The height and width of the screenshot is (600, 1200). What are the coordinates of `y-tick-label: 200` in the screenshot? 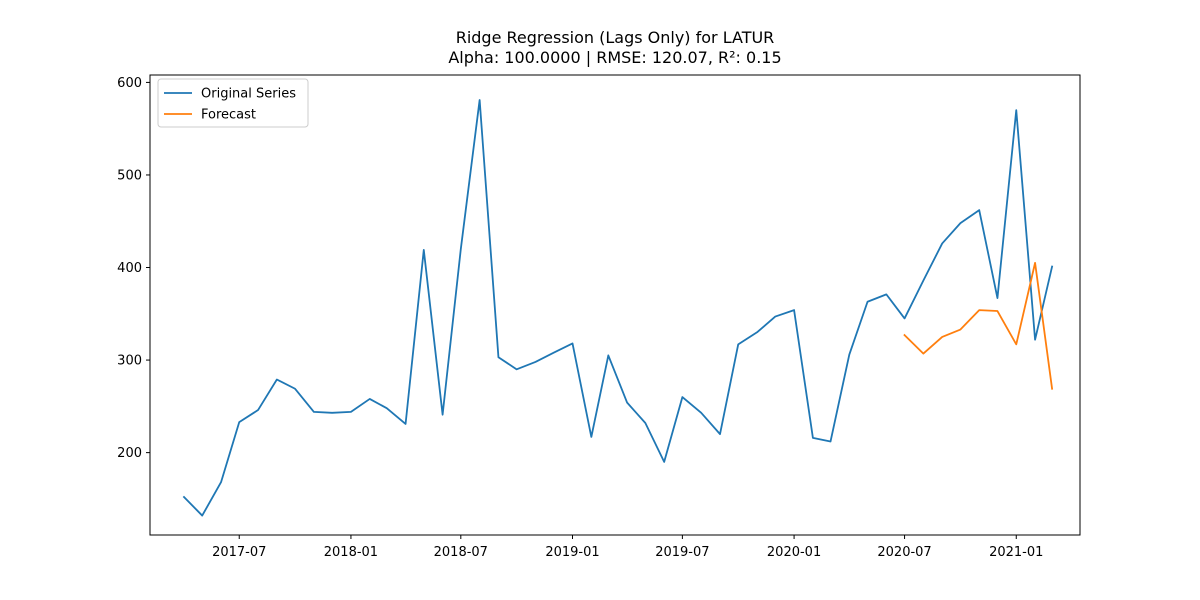 It's located at (129, 453).